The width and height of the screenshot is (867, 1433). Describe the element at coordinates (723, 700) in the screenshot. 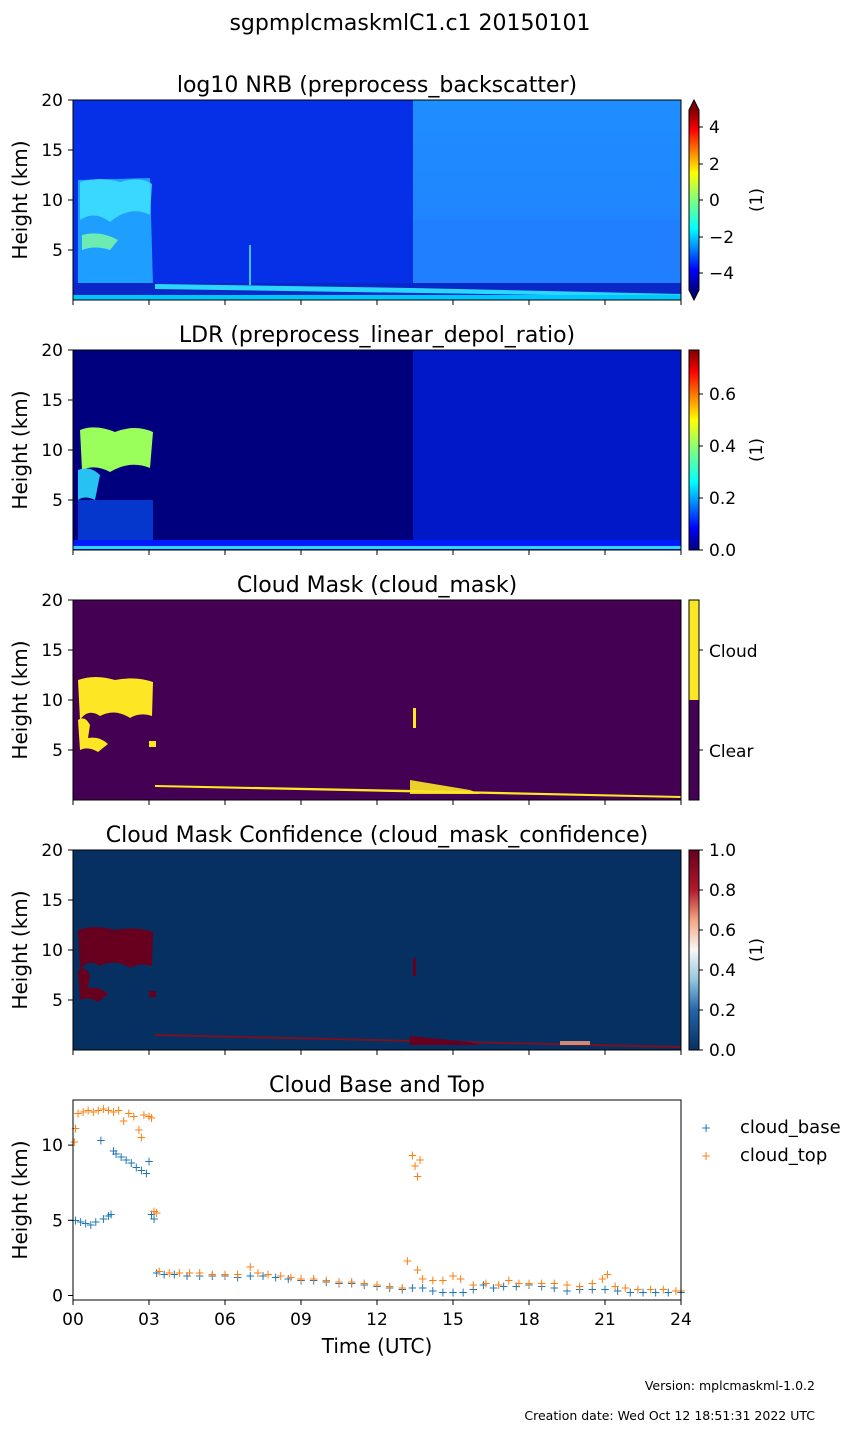

I see `panel-mask-colorbar: Cloud Clear` at that location.